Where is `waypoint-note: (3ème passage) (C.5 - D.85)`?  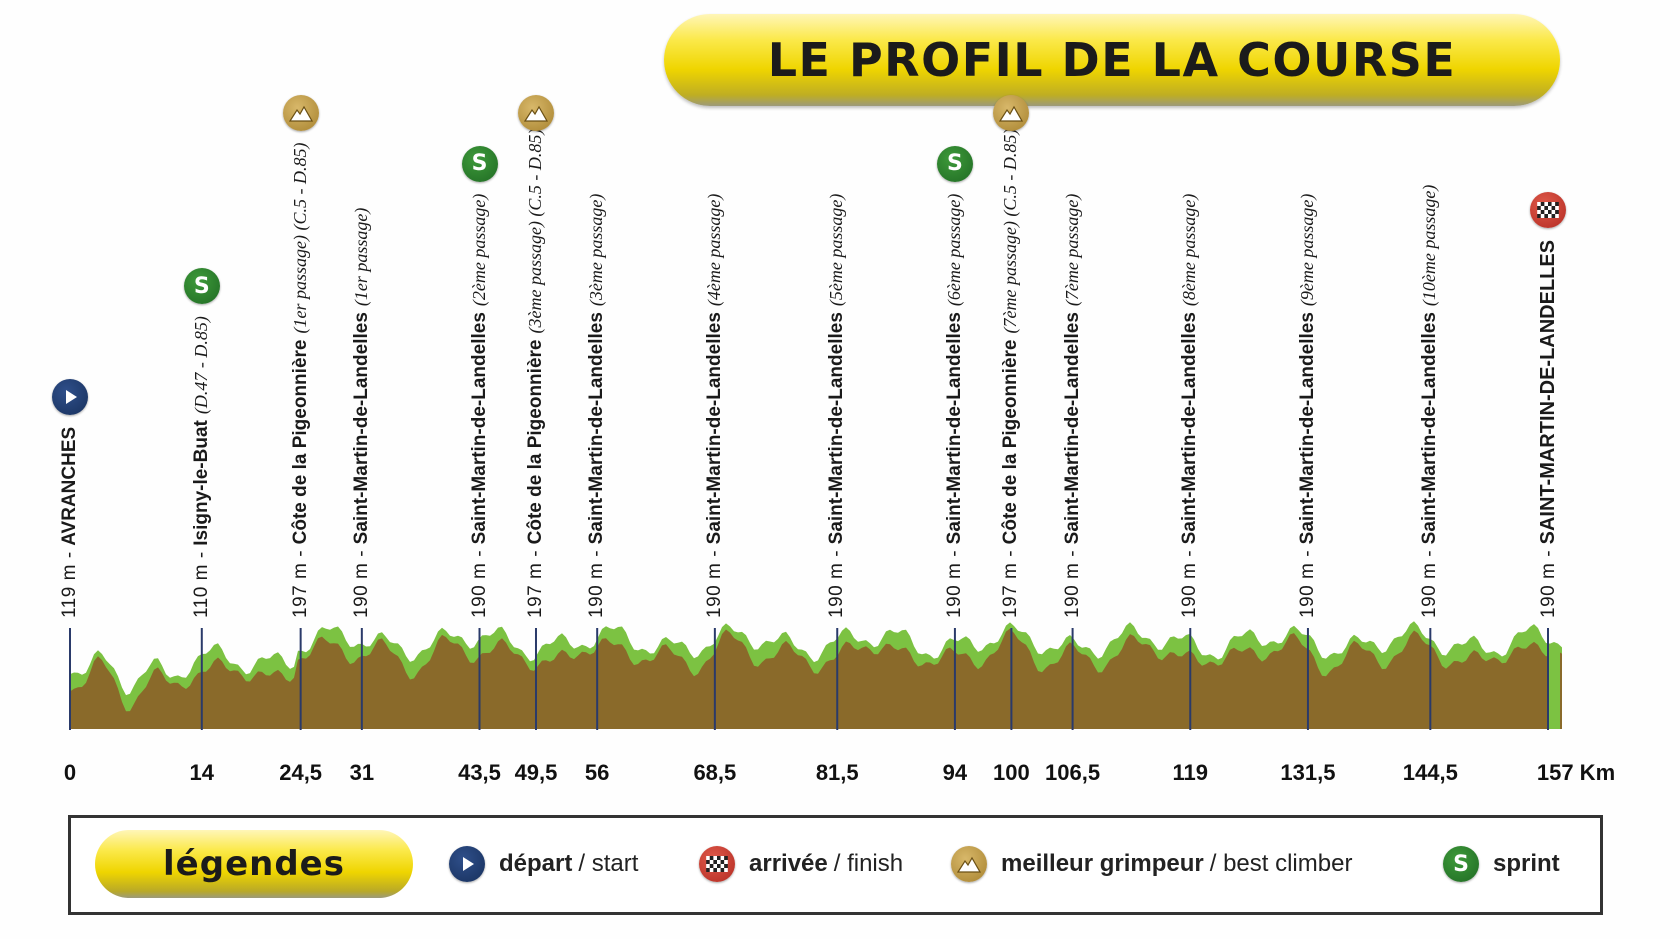 waypoint-note: (3ème passage) (C.5 - D.85) is located at coordinates (534, 231).